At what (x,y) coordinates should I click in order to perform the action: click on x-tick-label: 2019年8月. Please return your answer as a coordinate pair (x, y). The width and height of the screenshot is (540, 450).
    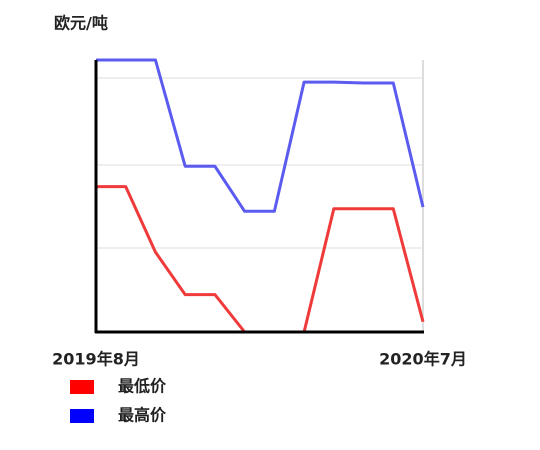
    Looking at the image, I should click on (96, 359).